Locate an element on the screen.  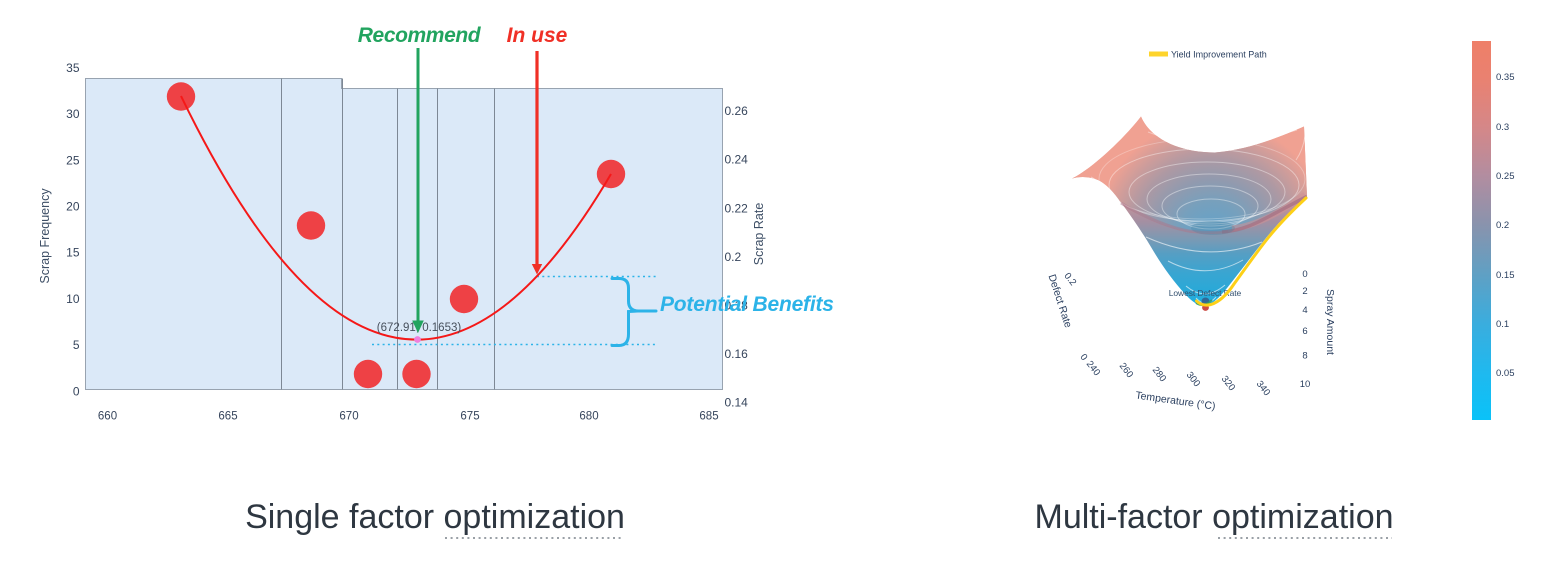
svg-text: 675 is located at coordinates (469, 417).